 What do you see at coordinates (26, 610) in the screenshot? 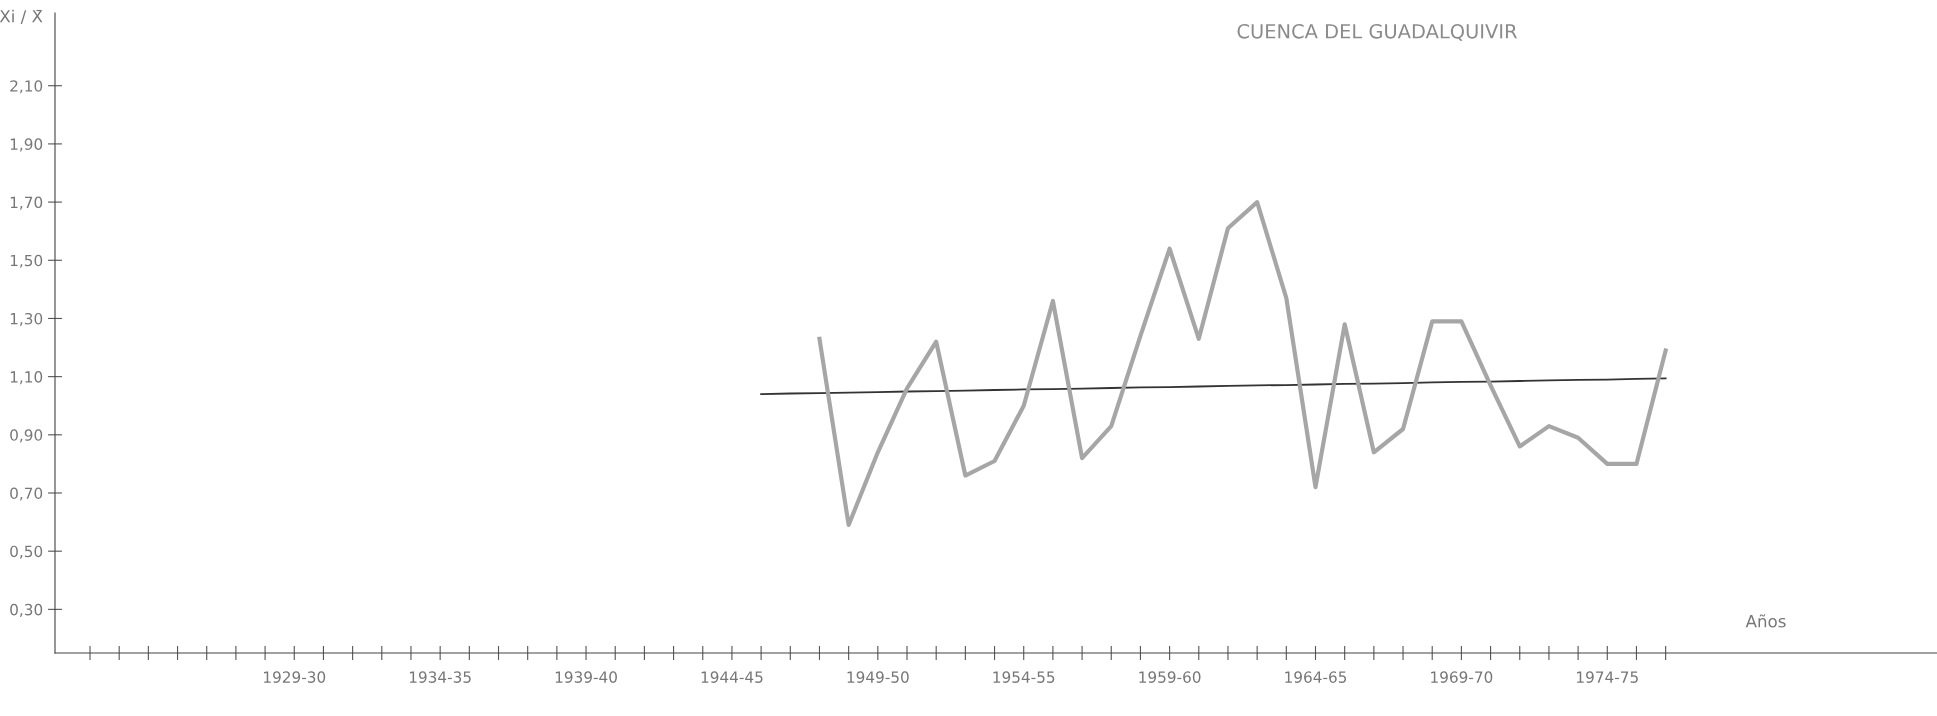
I see `y-tick-label: 0,30` at bounding box center [26, 610].